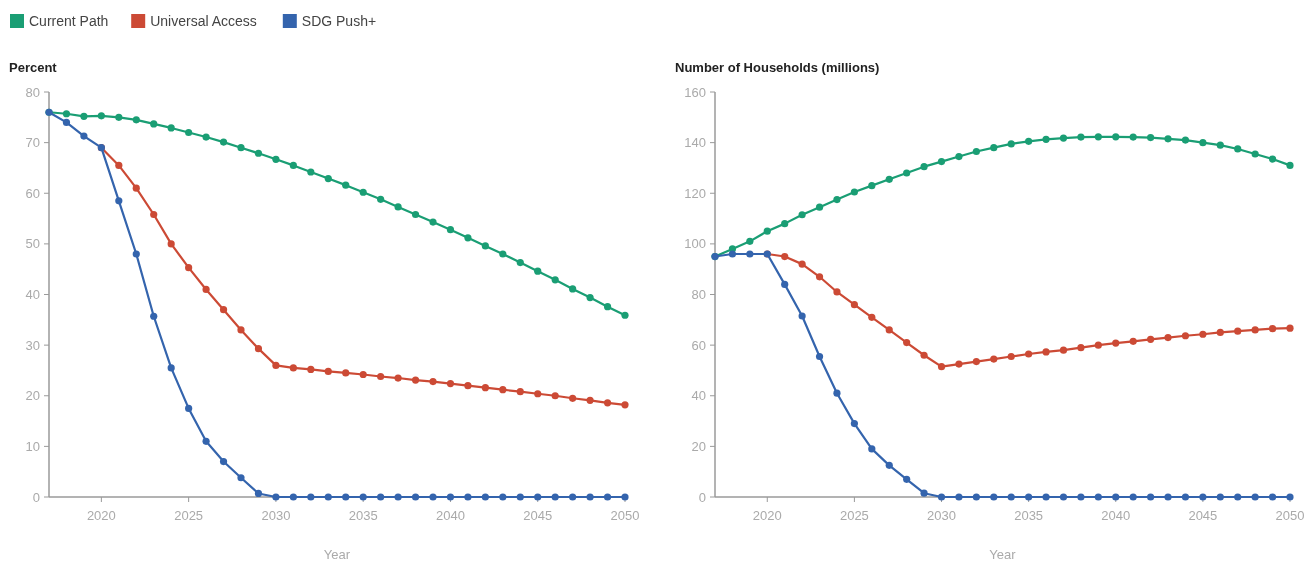 This screenshot has width=1312, height=566. What do you see at coordinates (203, 20) in the screenshot?
I see `legend-label: Universal Access` at bounding box center [203, 20].